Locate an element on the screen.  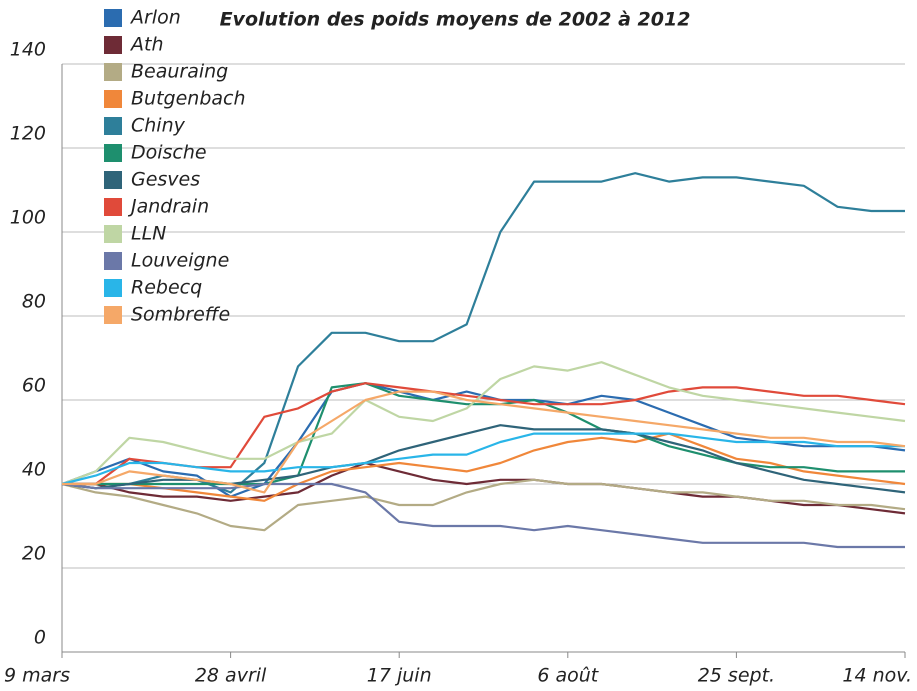
x-tick-label: 17 juin is located at coordinates (399, 676).